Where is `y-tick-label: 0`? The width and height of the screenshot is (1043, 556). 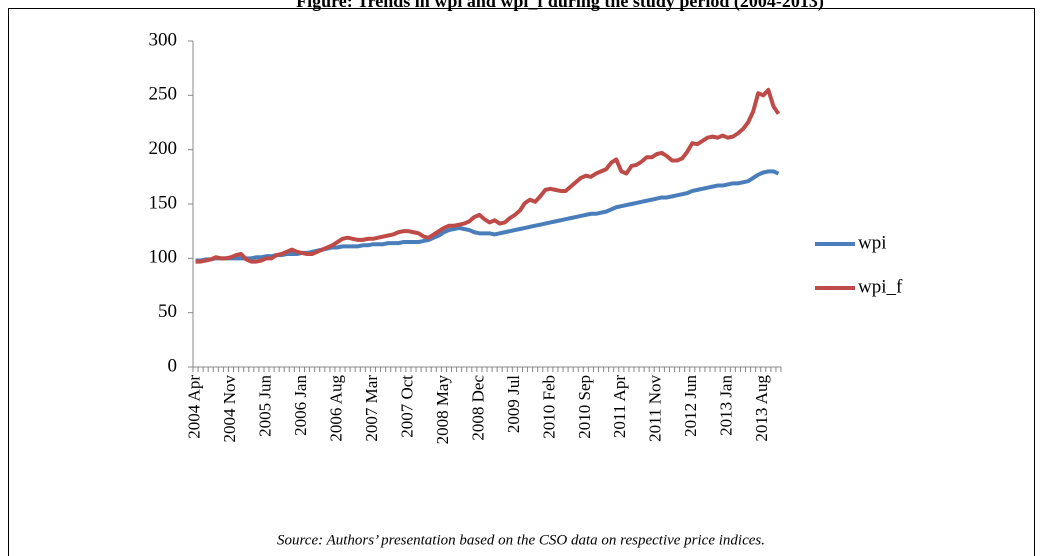
y-tick-label: 0 is located at coordinates (173, 365).